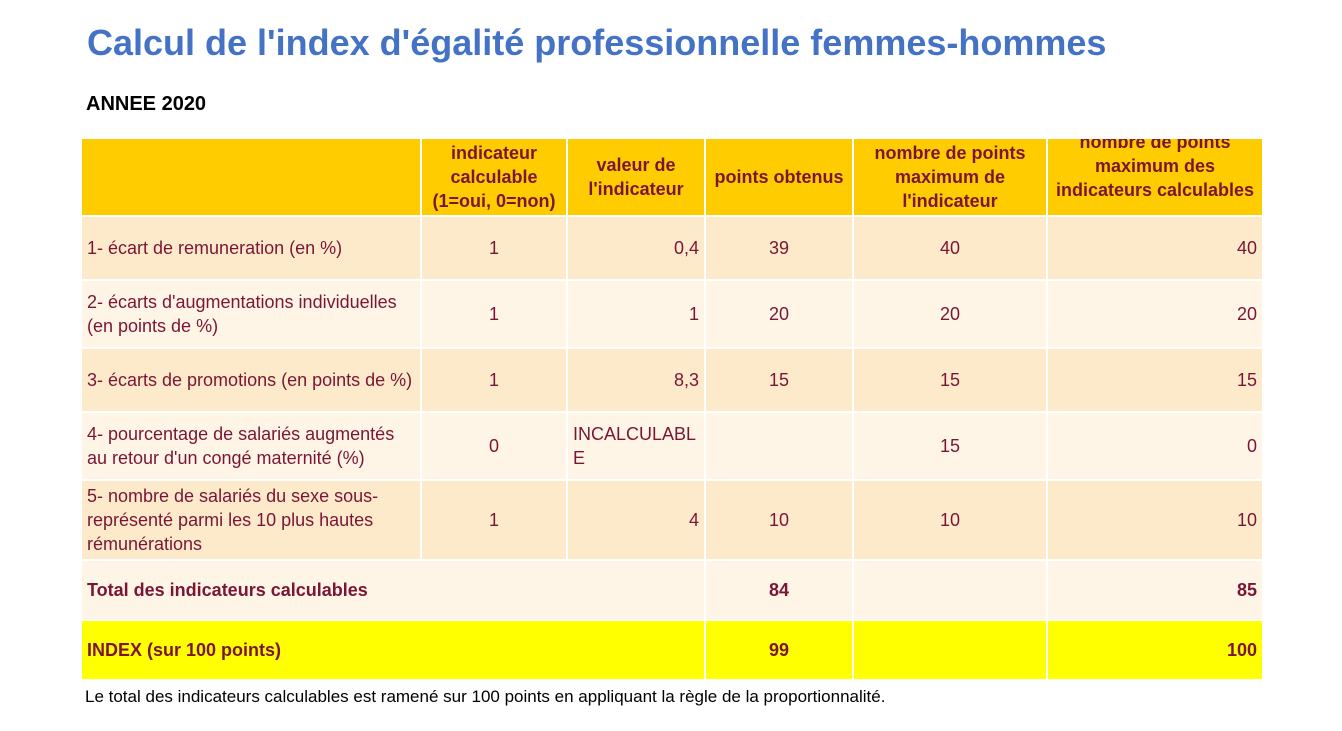  I want to click on index-max-calc: 100, so click(1155, 650).